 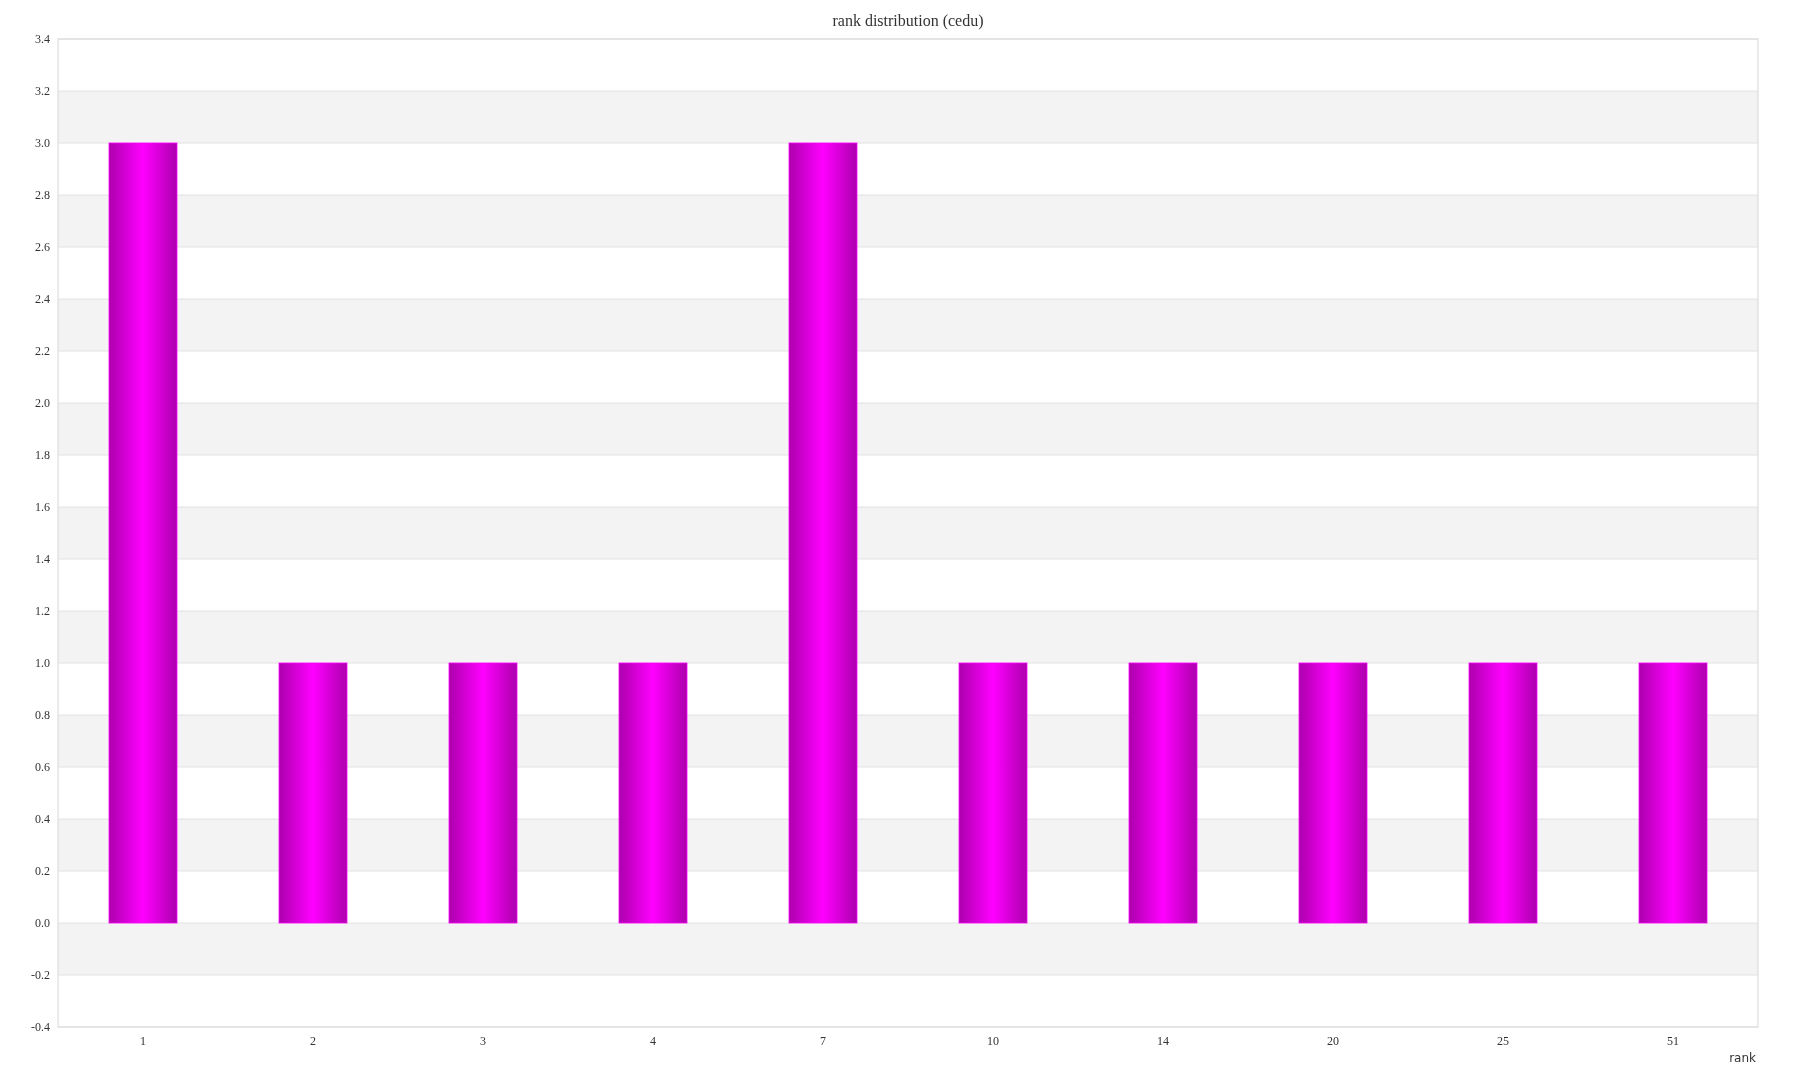 I want to click on y-tick-label: 2.6, so click(x=42, y=247).